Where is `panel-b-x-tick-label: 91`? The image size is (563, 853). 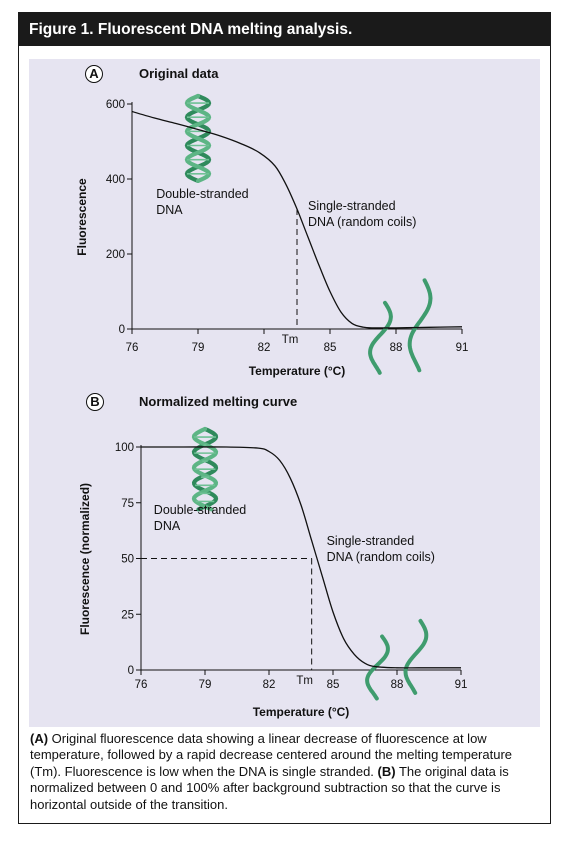 panel-b-x-tick-label: 91 is located at coordinates (461, 685).